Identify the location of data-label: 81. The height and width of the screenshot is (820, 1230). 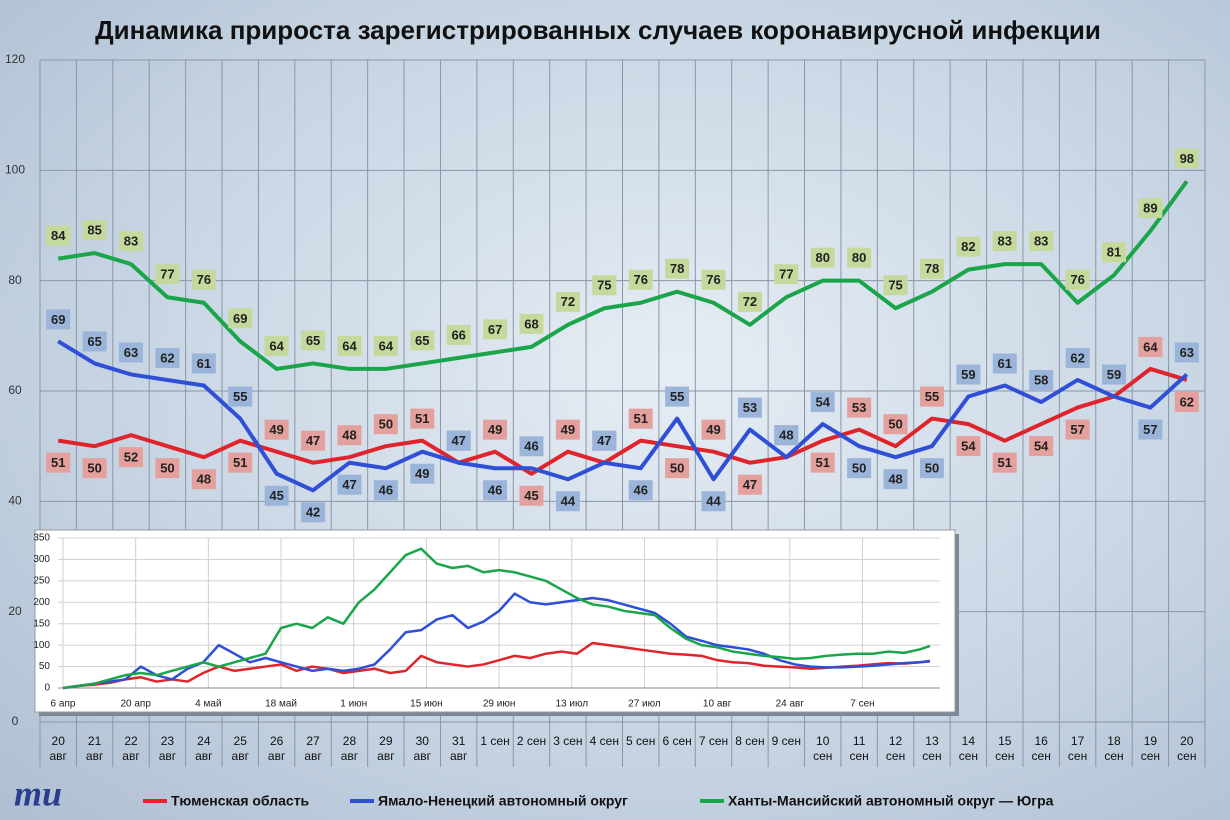
(1114, 252).